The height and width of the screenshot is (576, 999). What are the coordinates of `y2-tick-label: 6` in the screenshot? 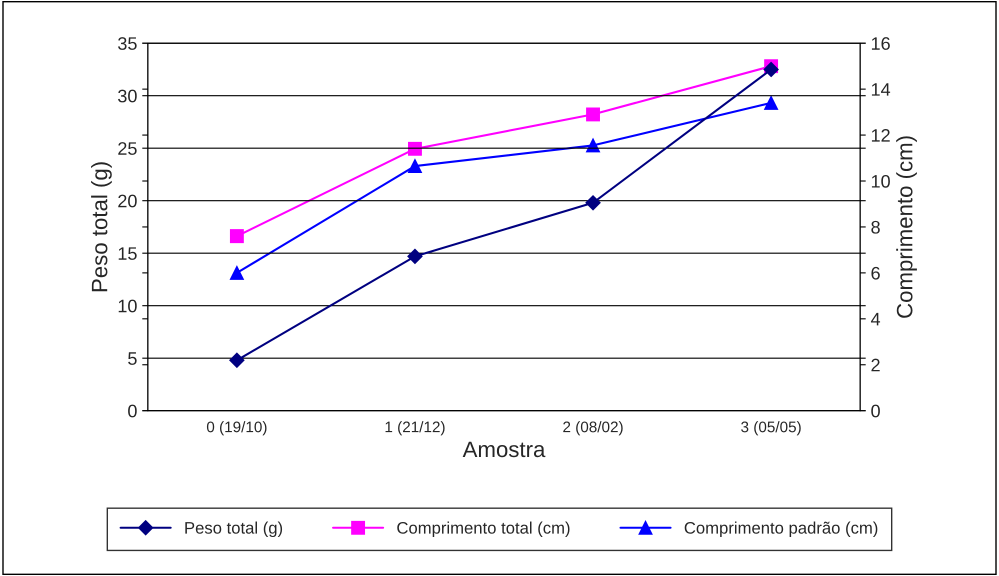 It's located at (875, 273).